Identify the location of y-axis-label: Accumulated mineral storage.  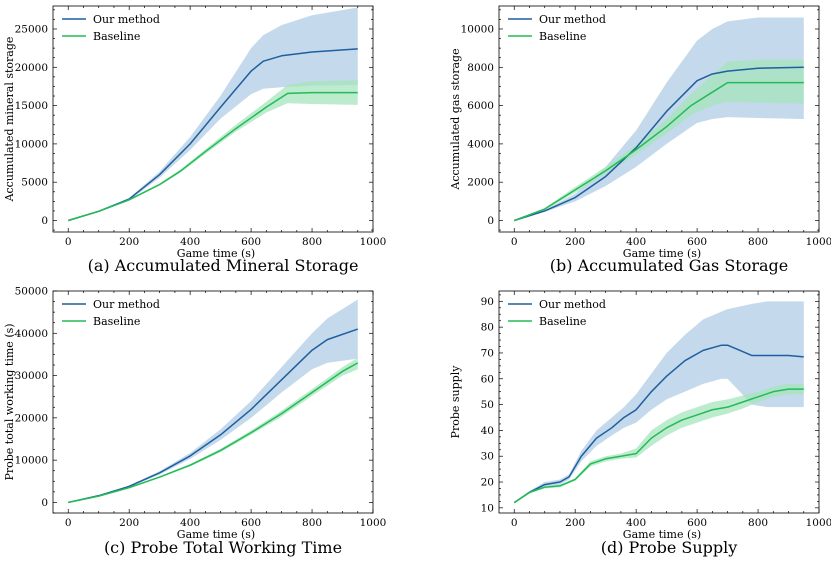
(9, 120).